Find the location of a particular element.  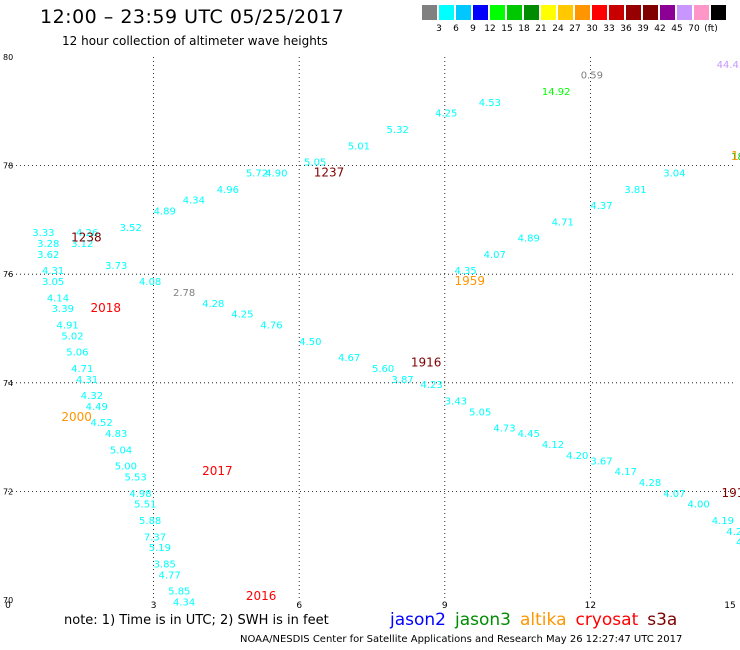

legend-label: 30 is located at coordinates (592, 29).